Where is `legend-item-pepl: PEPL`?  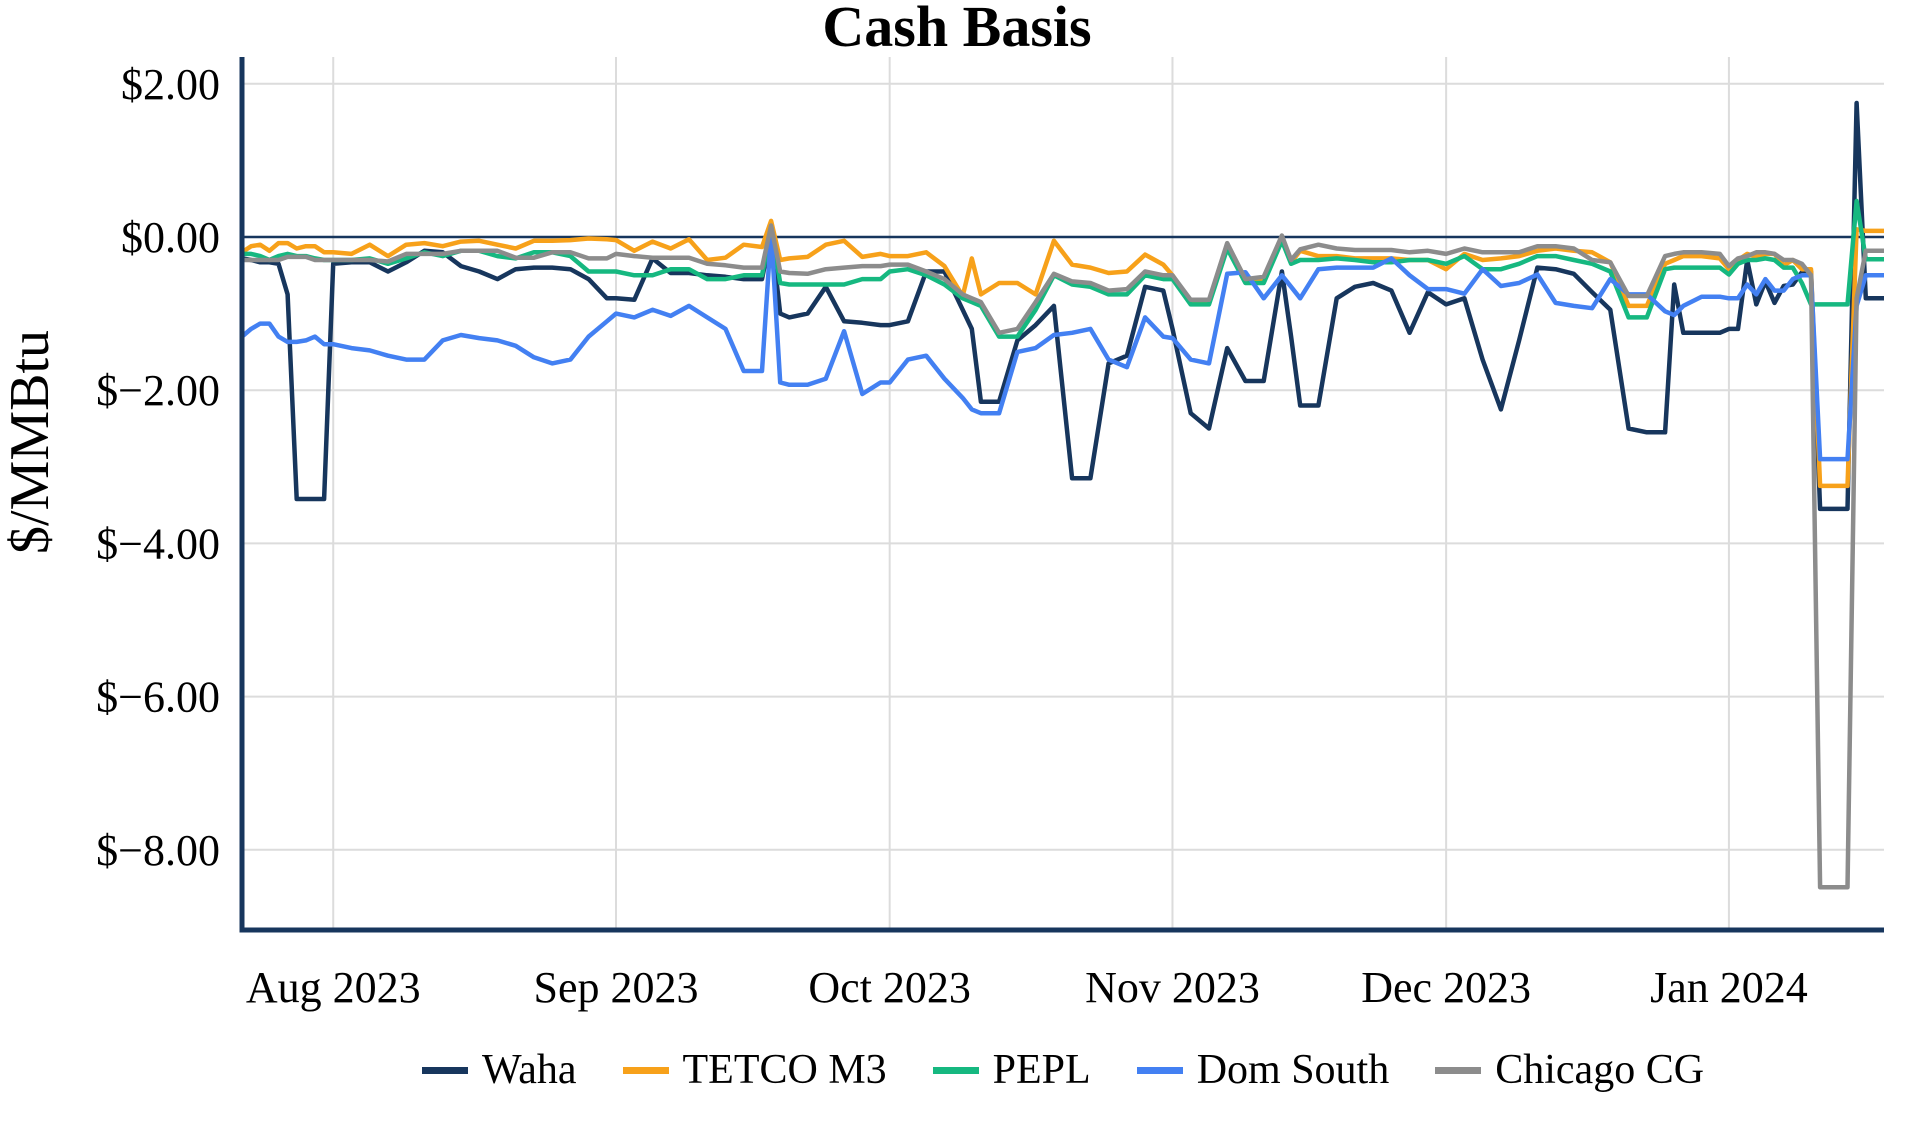
legend-item-pepl: PEPL is located at coordinates (1011, 1070).